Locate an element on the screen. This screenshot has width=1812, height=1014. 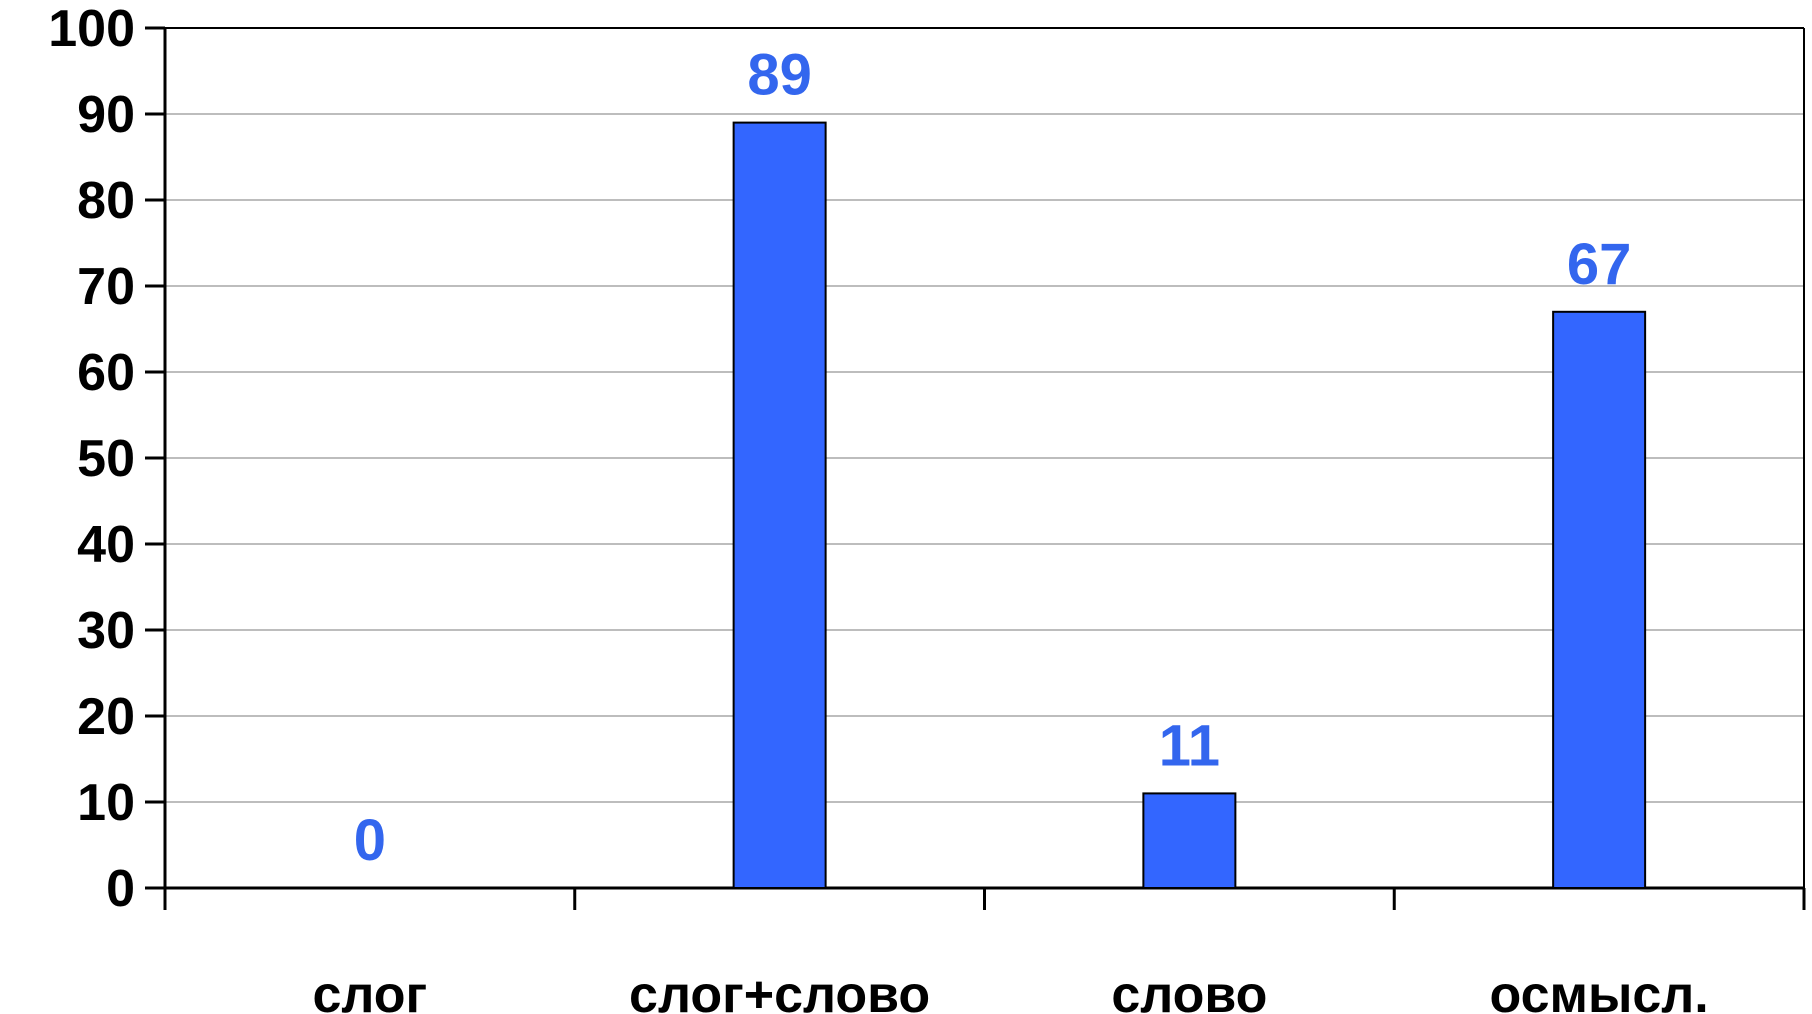
y-tick-label: 100 is located at coordinates (91, 29).